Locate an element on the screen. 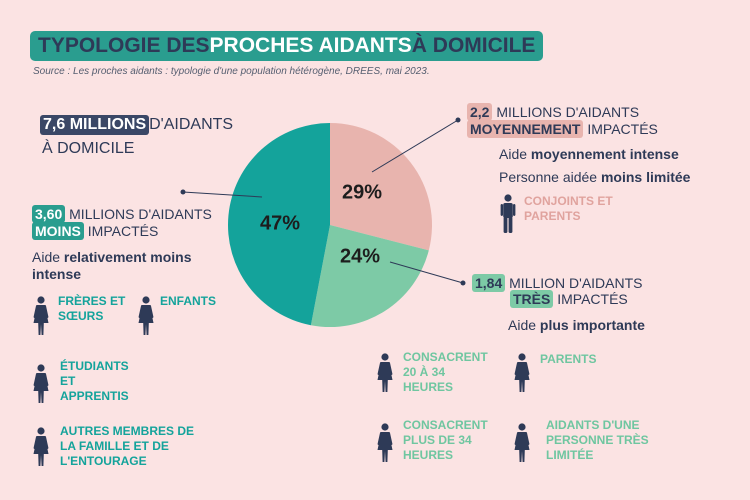 This screenshot has height=500, width=750. pie-label-29: 29% is located at coordinates (362, 192).